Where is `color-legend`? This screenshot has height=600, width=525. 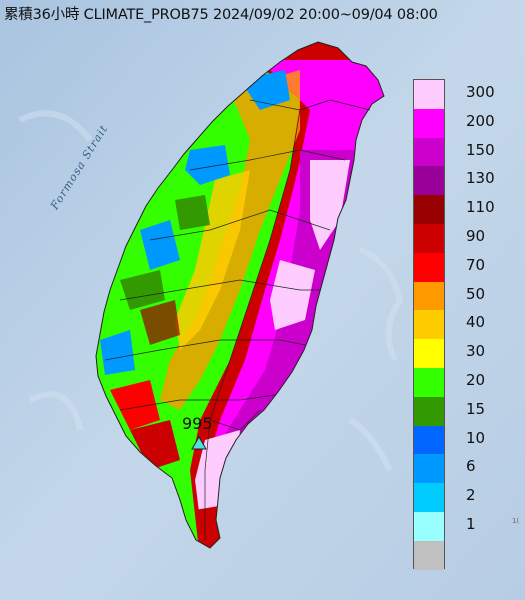 color-legend is located at coordinates (429, 324).